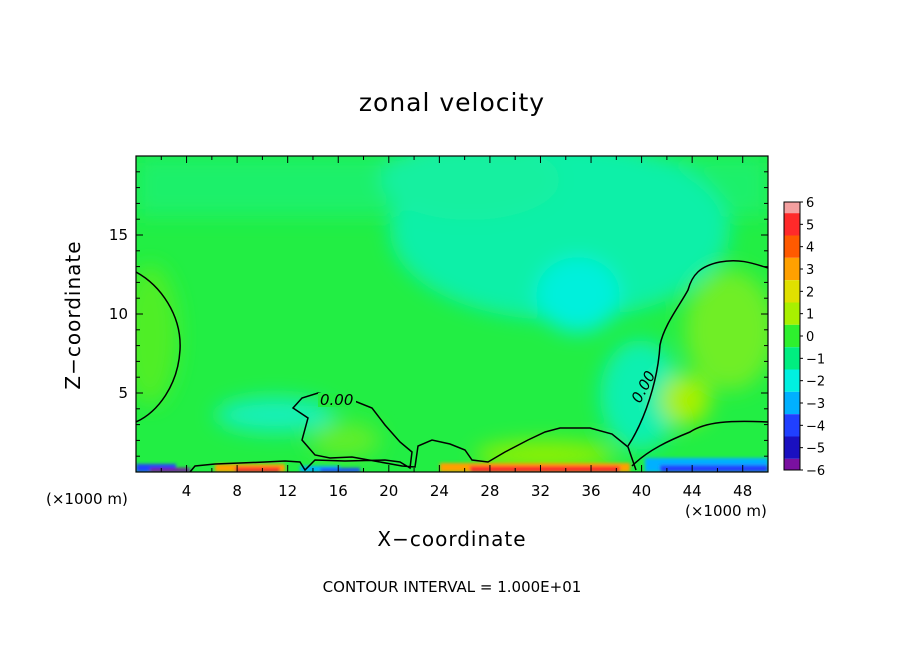 The width and height of the screenshot is (904, 654). I want to click on zero-contour-right, so click(697, 353).